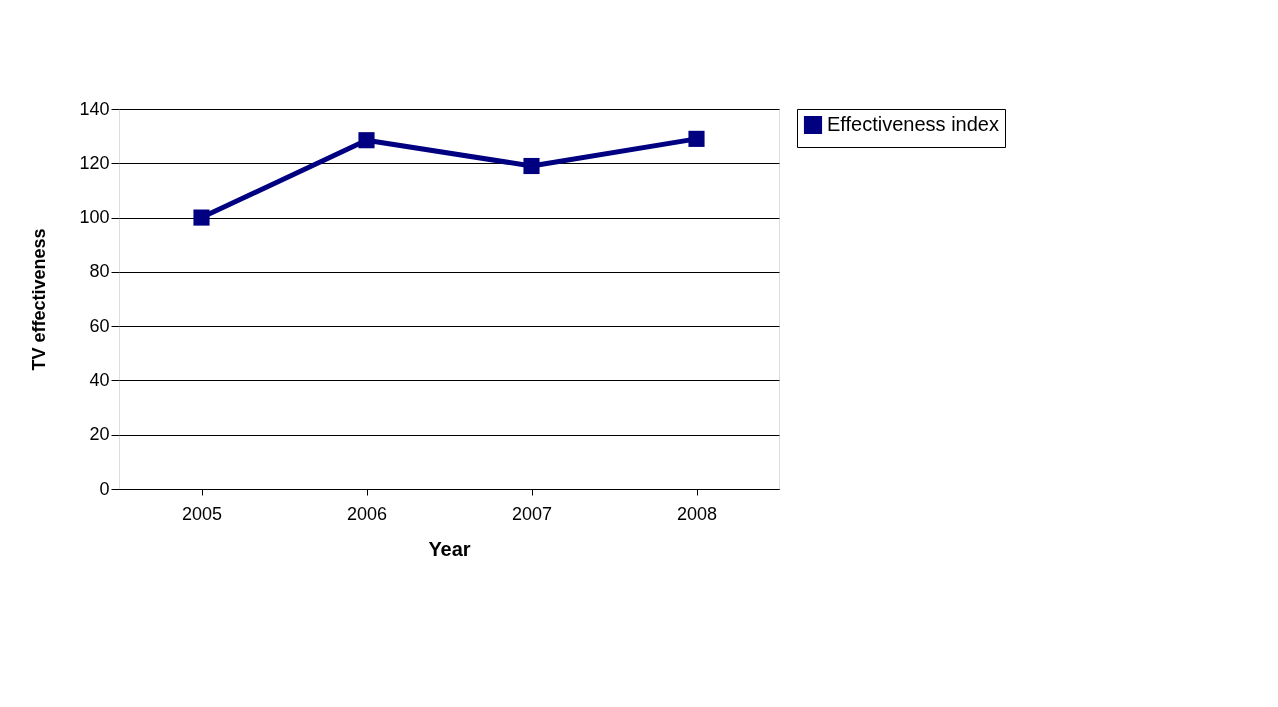 Image resolution: width=1278 pixels, height=707 pixels. What do you see at coordinates (94, 108) in the screenshot?
I see `y-tick-label: 140` at bounding box center [94, 108].